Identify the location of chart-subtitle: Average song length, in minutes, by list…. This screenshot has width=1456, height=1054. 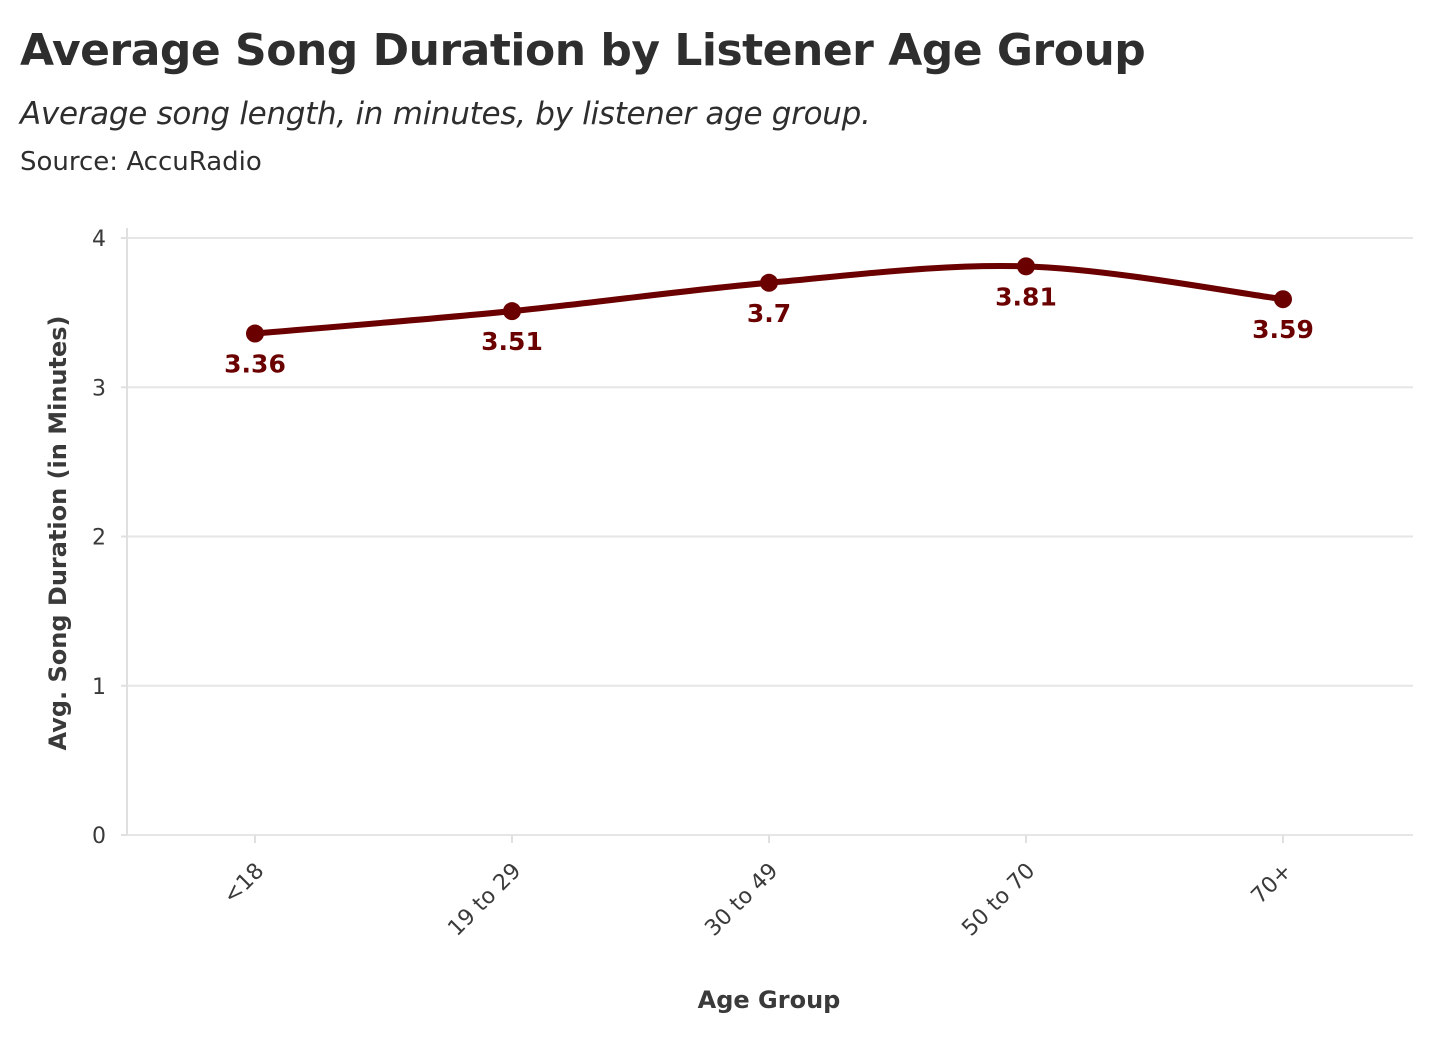
(445, 114).